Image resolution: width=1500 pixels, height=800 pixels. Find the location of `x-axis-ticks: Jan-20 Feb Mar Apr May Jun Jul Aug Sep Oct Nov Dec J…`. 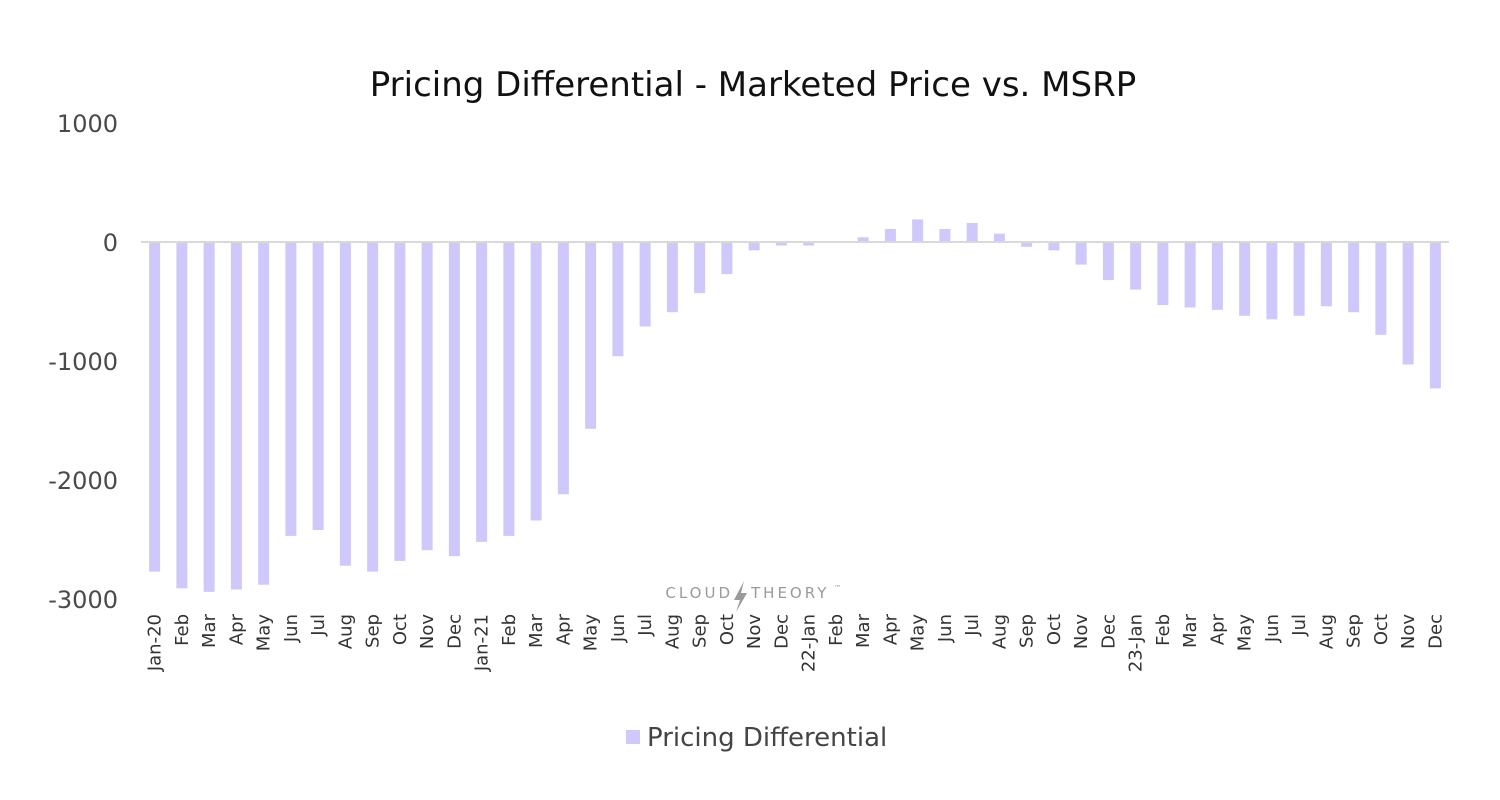

x-axis-ticks: Jan-20 Feb Mar Apr May Jun Jul Aug Sep Oct Nov Dec J… is located at coordinates (796, 642).